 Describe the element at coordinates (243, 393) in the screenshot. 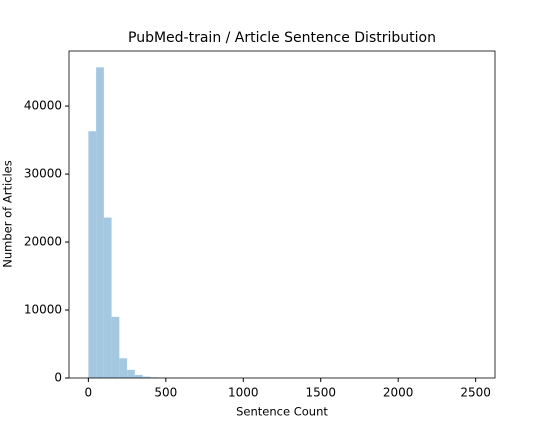

I see `x-tick-label: 1000` at that location.